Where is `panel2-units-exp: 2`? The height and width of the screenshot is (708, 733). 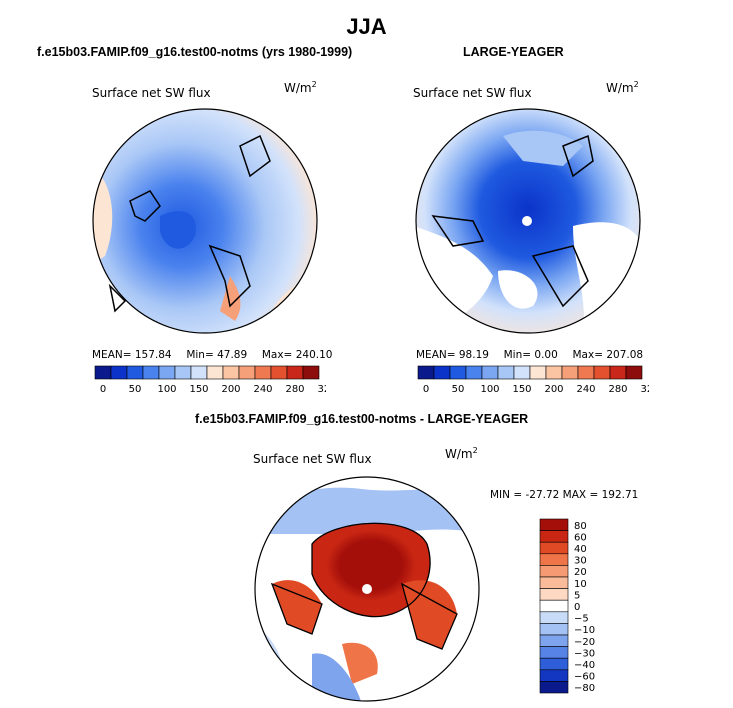 panel2-units-exp: 2 is located at coordinates (636, 84).